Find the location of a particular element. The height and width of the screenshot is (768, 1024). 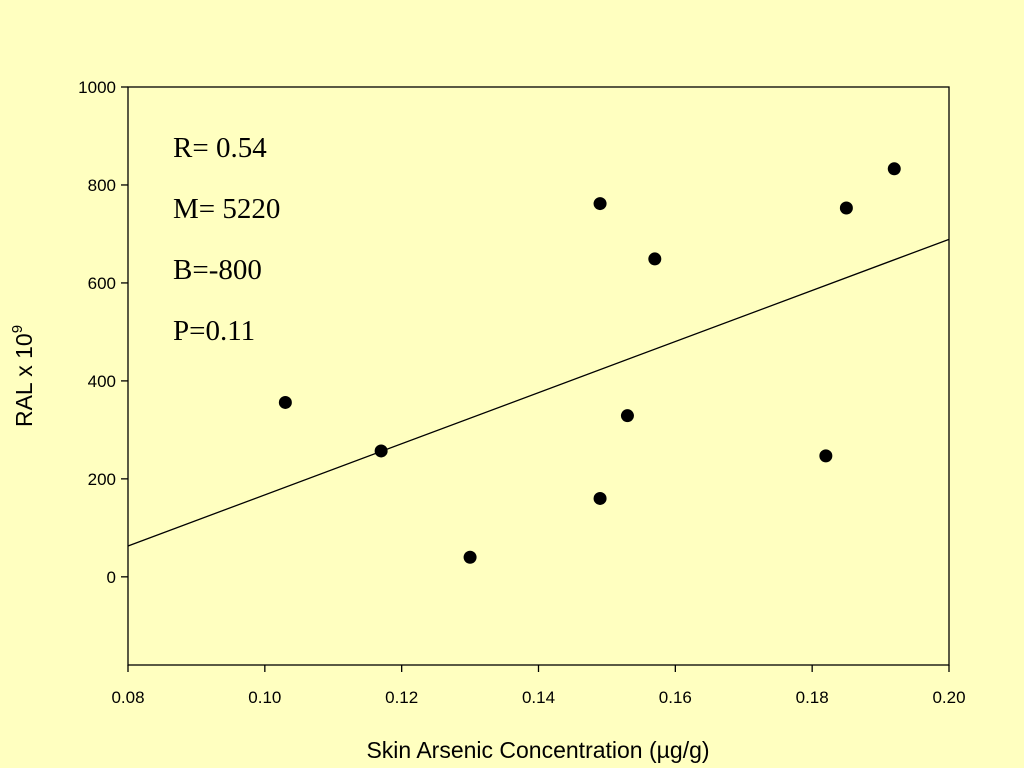

y-tick-label: 400 is located at coordinates (102, 381).